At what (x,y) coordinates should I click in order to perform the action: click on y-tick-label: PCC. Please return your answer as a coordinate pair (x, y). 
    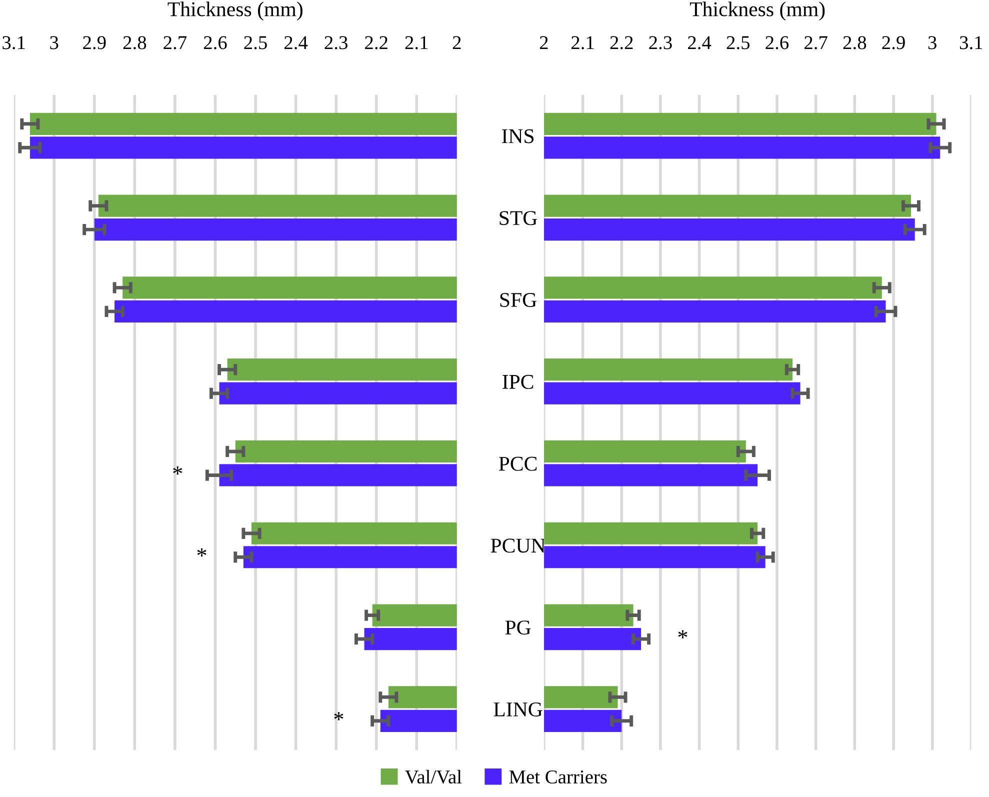
    Looking at the image, I should click on (517, 463).